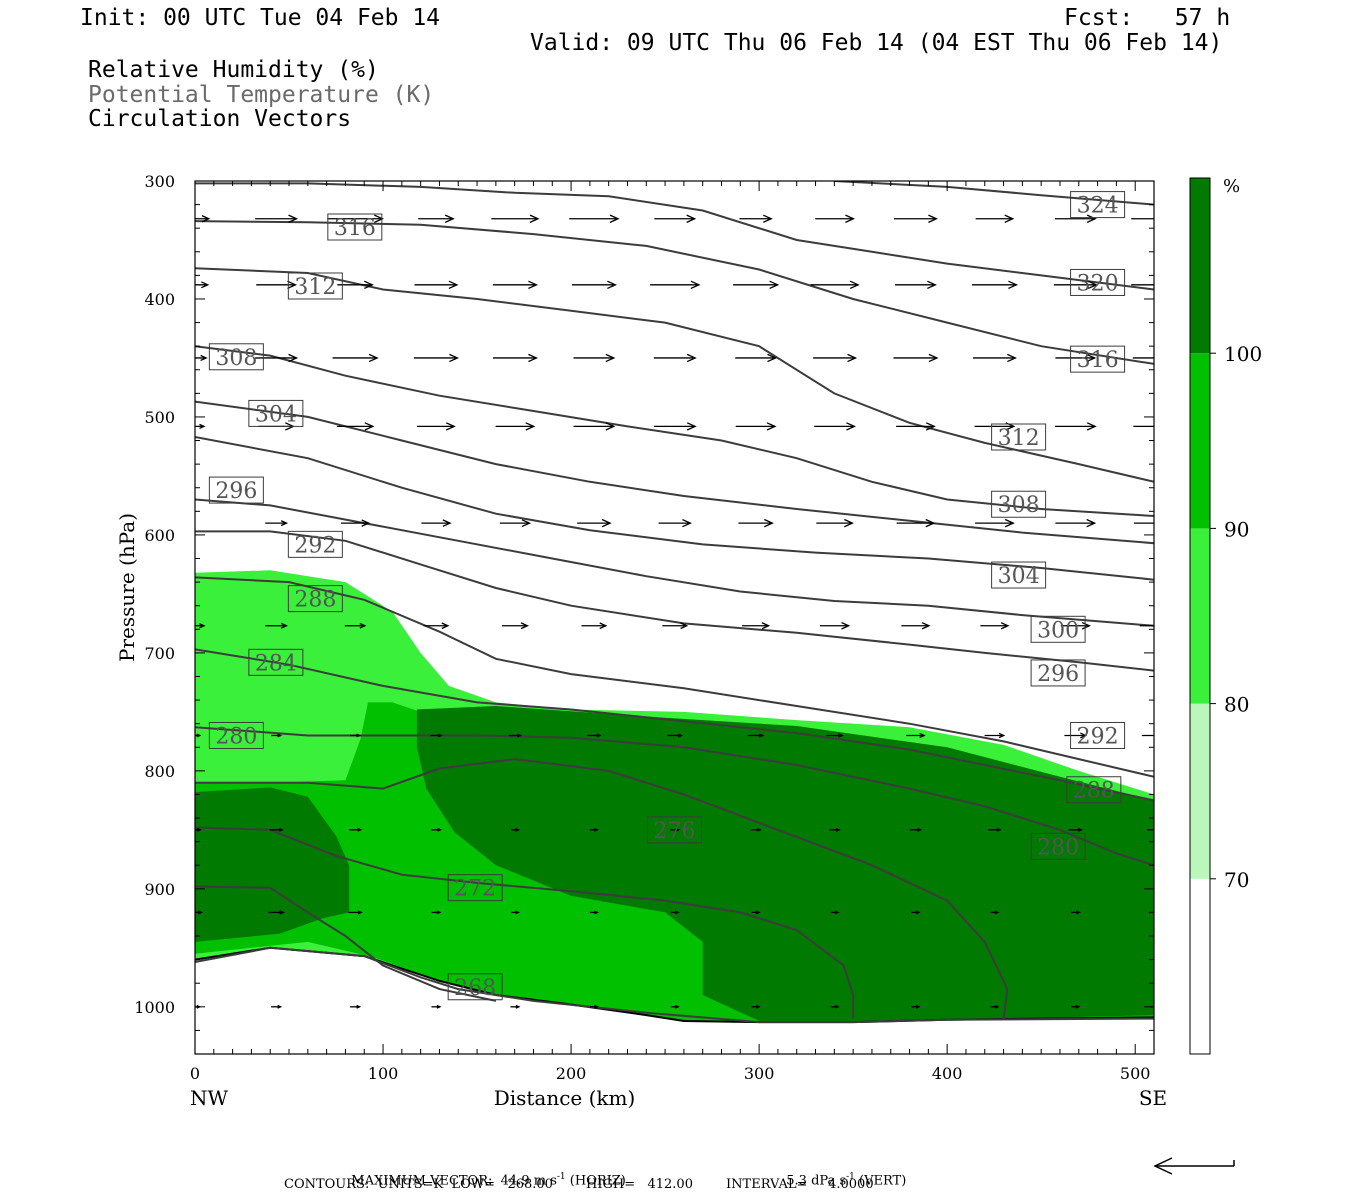 The image size is (1350, 1200). What do you see at coordinates (1243, 354) in the screenshot?
I see `colorbar-level-label: 100` at bounding box center [1243, 354].